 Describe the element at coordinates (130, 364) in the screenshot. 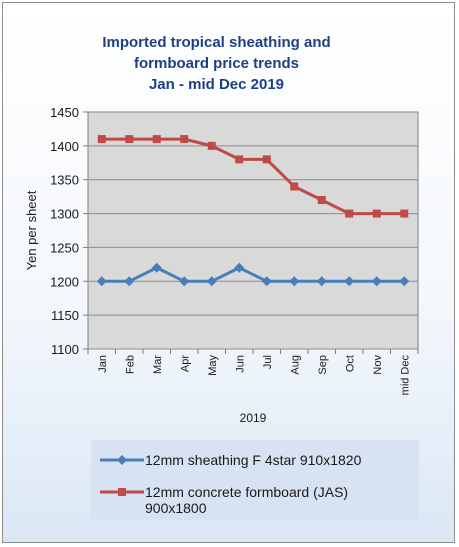

I see `x-tick-label: Feb` at that location.